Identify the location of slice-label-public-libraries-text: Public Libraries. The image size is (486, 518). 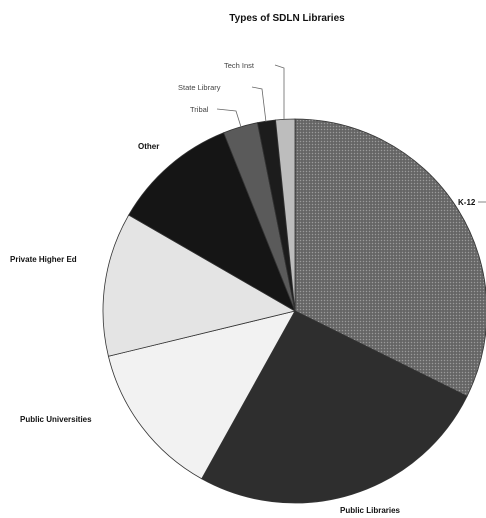
(370, 510).